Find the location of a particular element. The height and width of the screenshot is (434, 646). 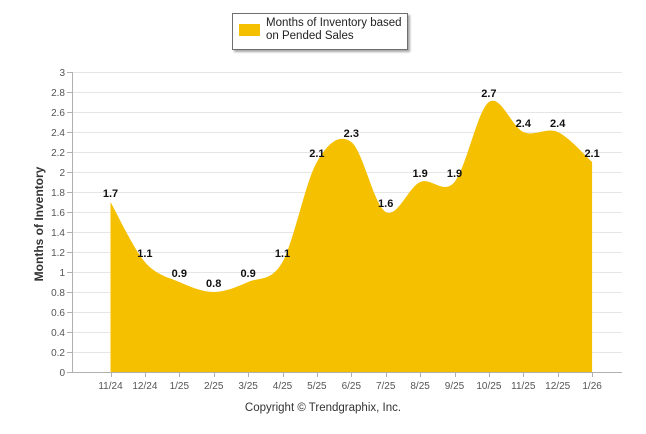

x-tick-label: 9/25 is located at coordinates (455, 386).